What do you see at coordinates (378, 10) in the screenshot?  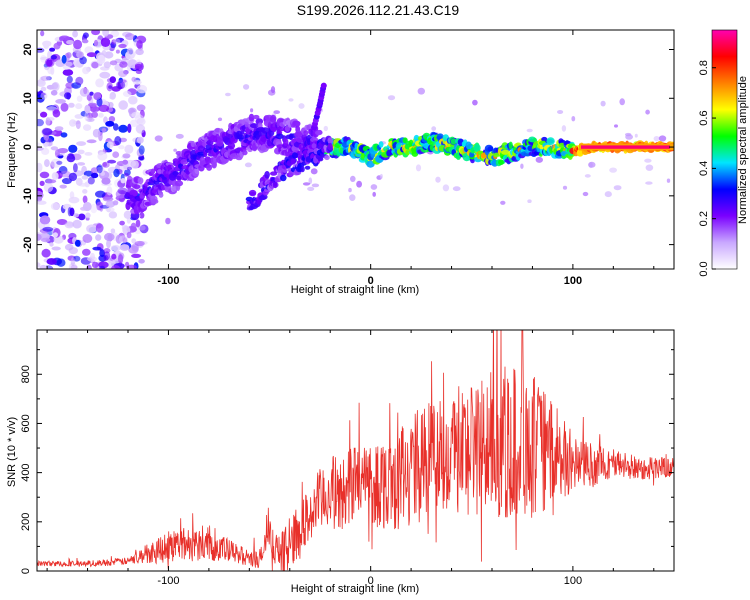 I see `figure-title: S199.2026.112.21.43.C19` at bounding box center [378, 10].